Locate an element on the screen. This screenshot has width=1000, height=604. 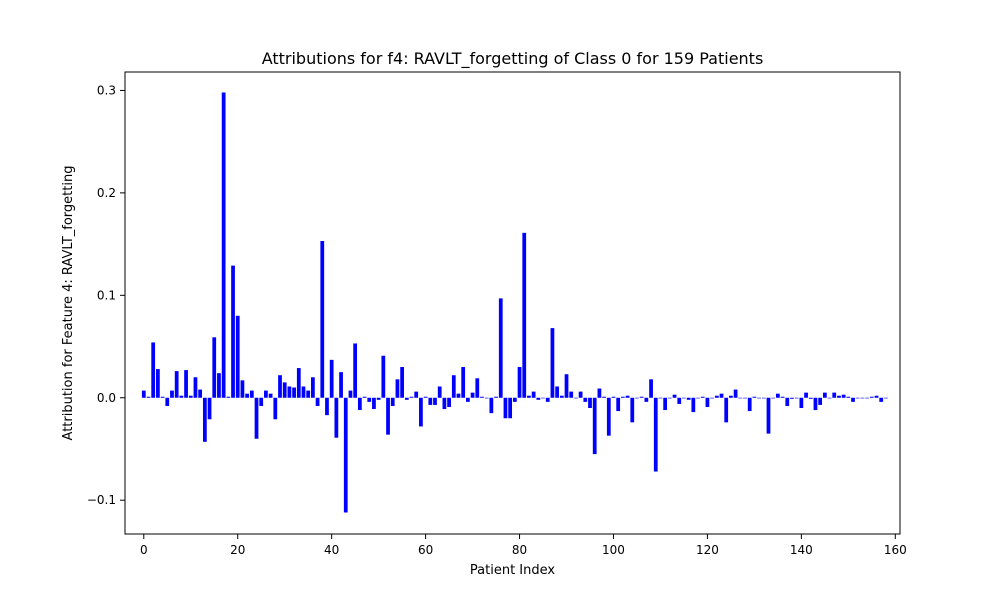
x-tick-label: 160 is located at coordinates (895, 550).